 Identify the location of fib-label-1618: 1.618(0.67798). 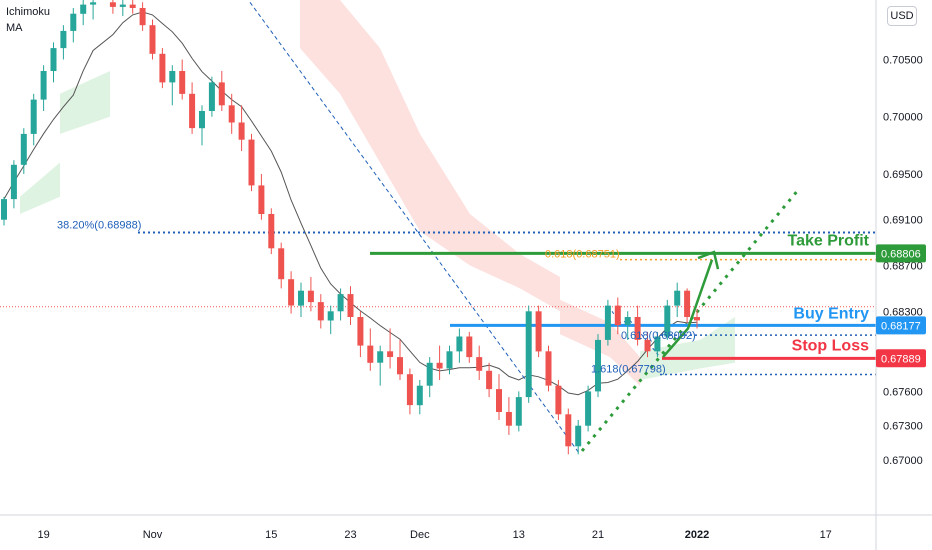
(628, 370).